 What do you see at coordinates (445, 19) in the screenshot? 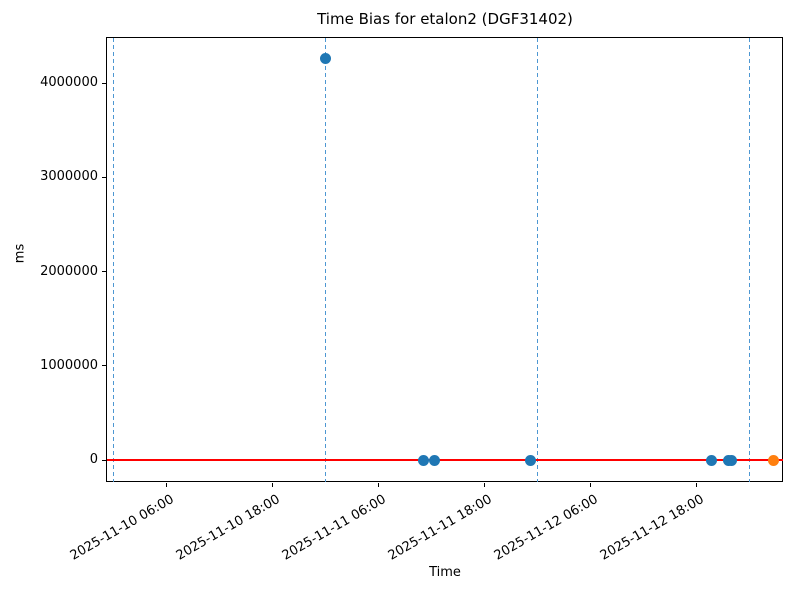
I see `chart-title: Time Bias for etalon2 (DGF31402)` at bounding box center [445, 19].